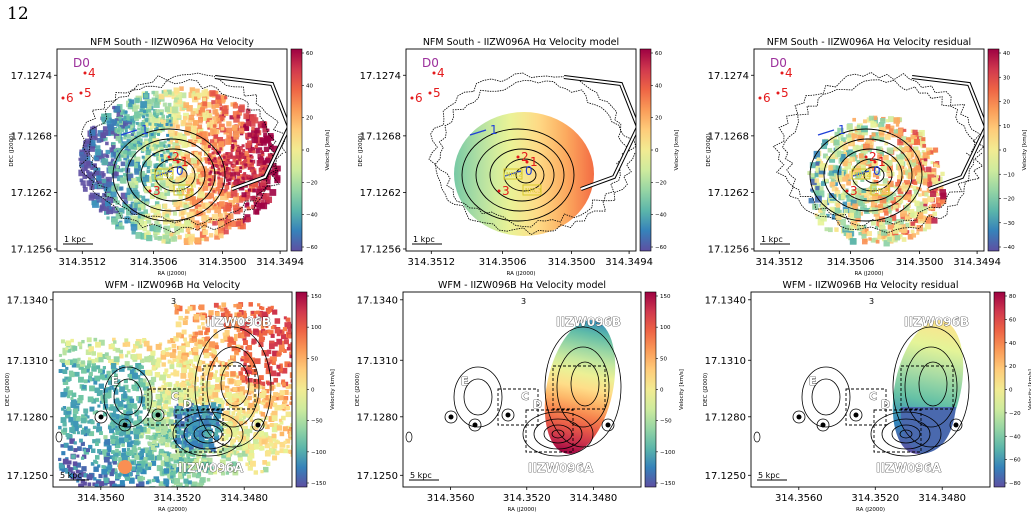 Image resolution: width=1031 pixels, height=515 pixels. I want to click on region-marker-blue, so click(164, 173).